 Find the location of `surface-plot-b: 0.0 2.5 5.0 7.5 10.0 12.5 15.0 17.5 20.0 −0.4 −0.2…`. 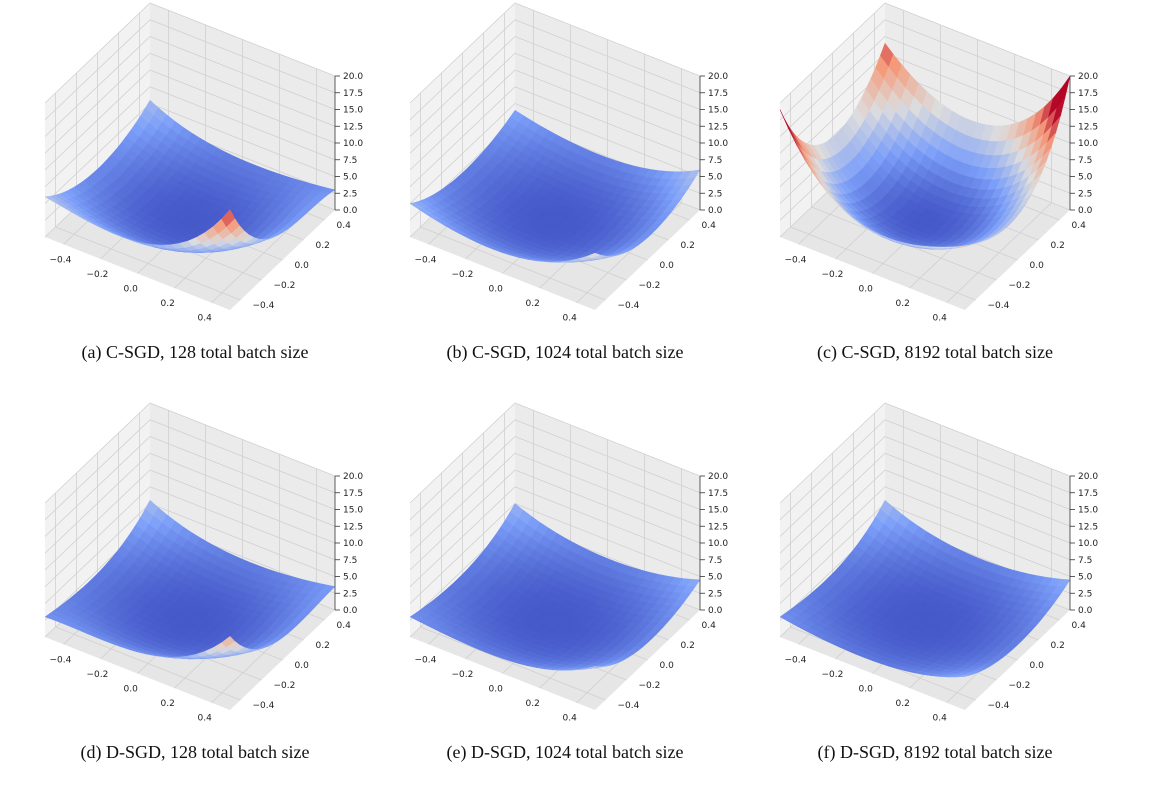

surface-plot-b: 0.0 2.5 5.0 7.5 10.0 12.5 15.0 17.5 20.0 −0.4 −0.2… is located at coordinates (568, 163).